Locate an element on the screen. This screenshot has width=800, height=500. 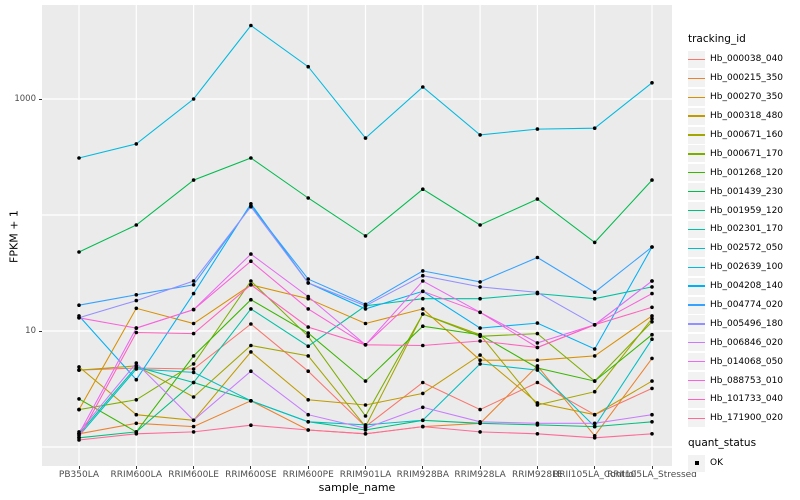
legend-label: Hb_000270_350 is located at coordinates (747, 97).